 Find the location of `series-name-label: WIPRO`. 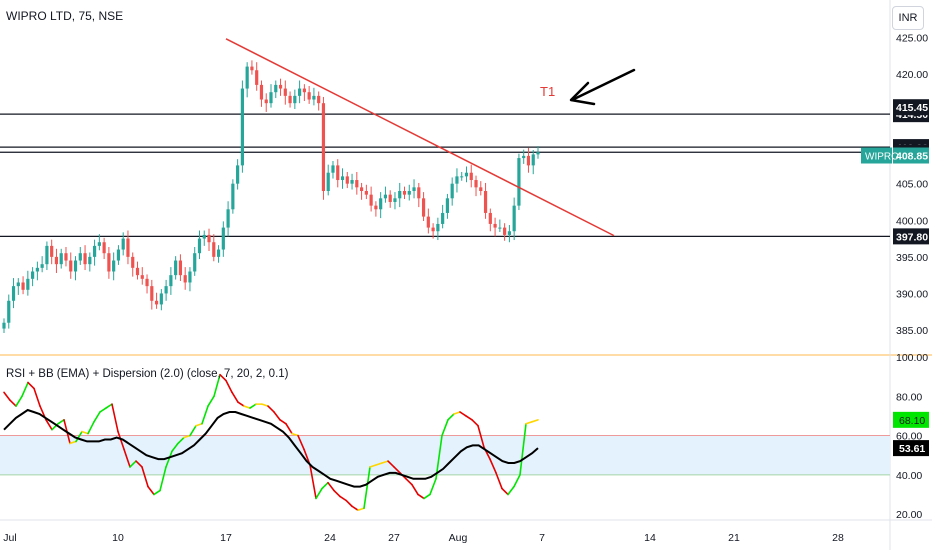

series-name-label: WIPRO is located at coordinates (882, 157).